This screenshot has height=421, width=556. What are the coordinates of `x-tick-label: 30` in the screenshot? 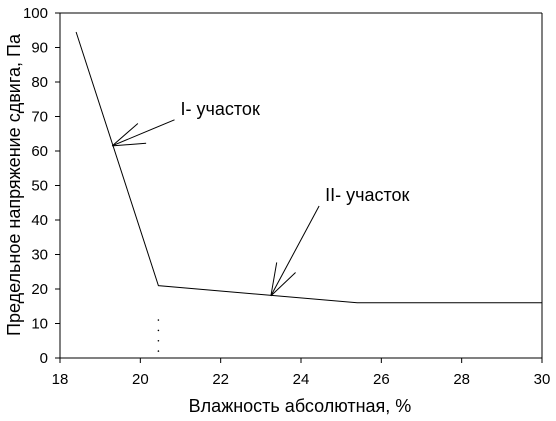 It's located at (542, 379).